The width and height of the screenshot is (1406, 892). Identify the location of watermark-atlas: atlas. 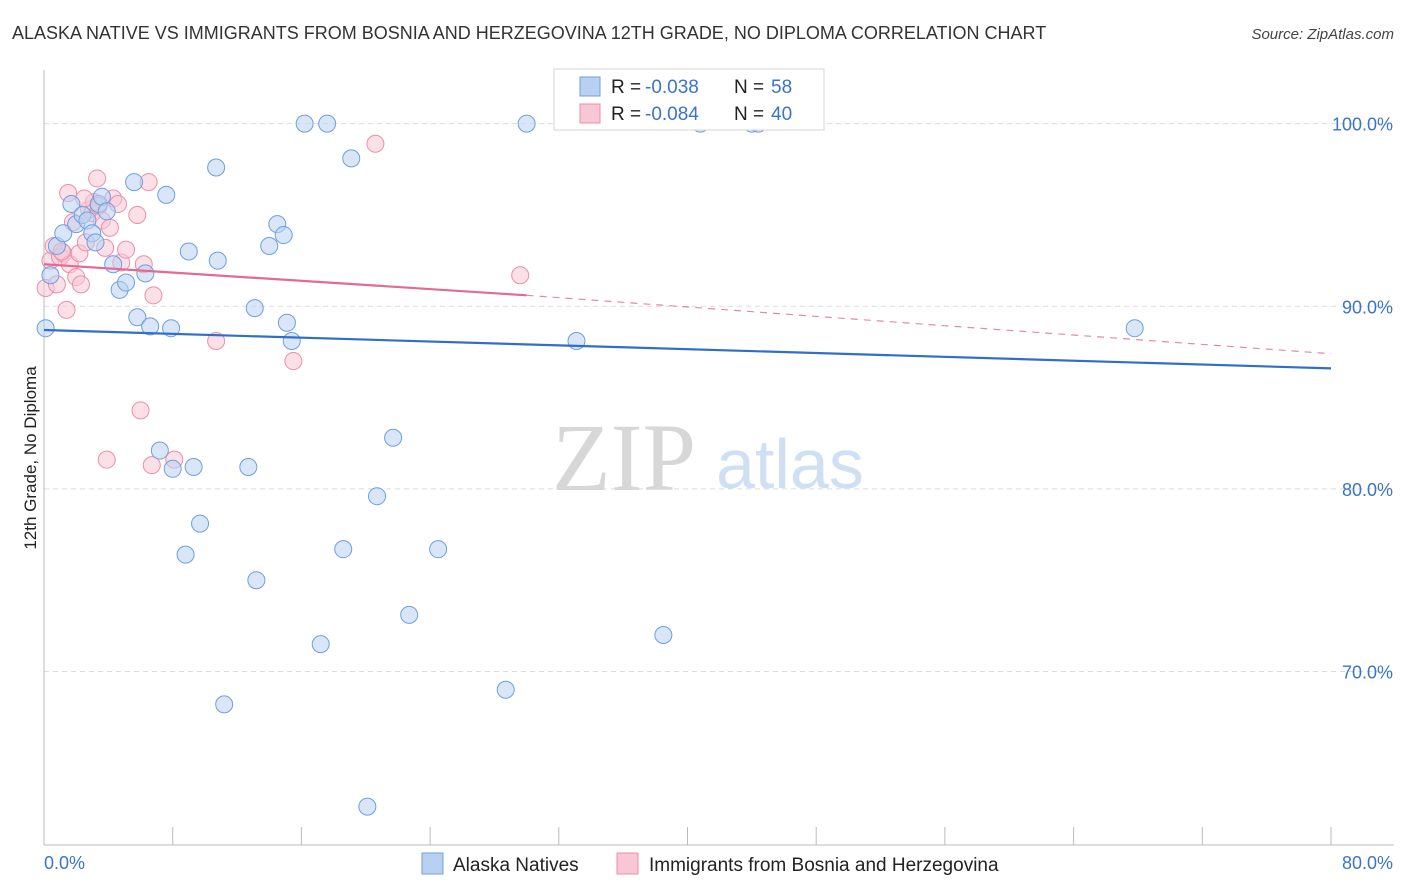
(790, 464).